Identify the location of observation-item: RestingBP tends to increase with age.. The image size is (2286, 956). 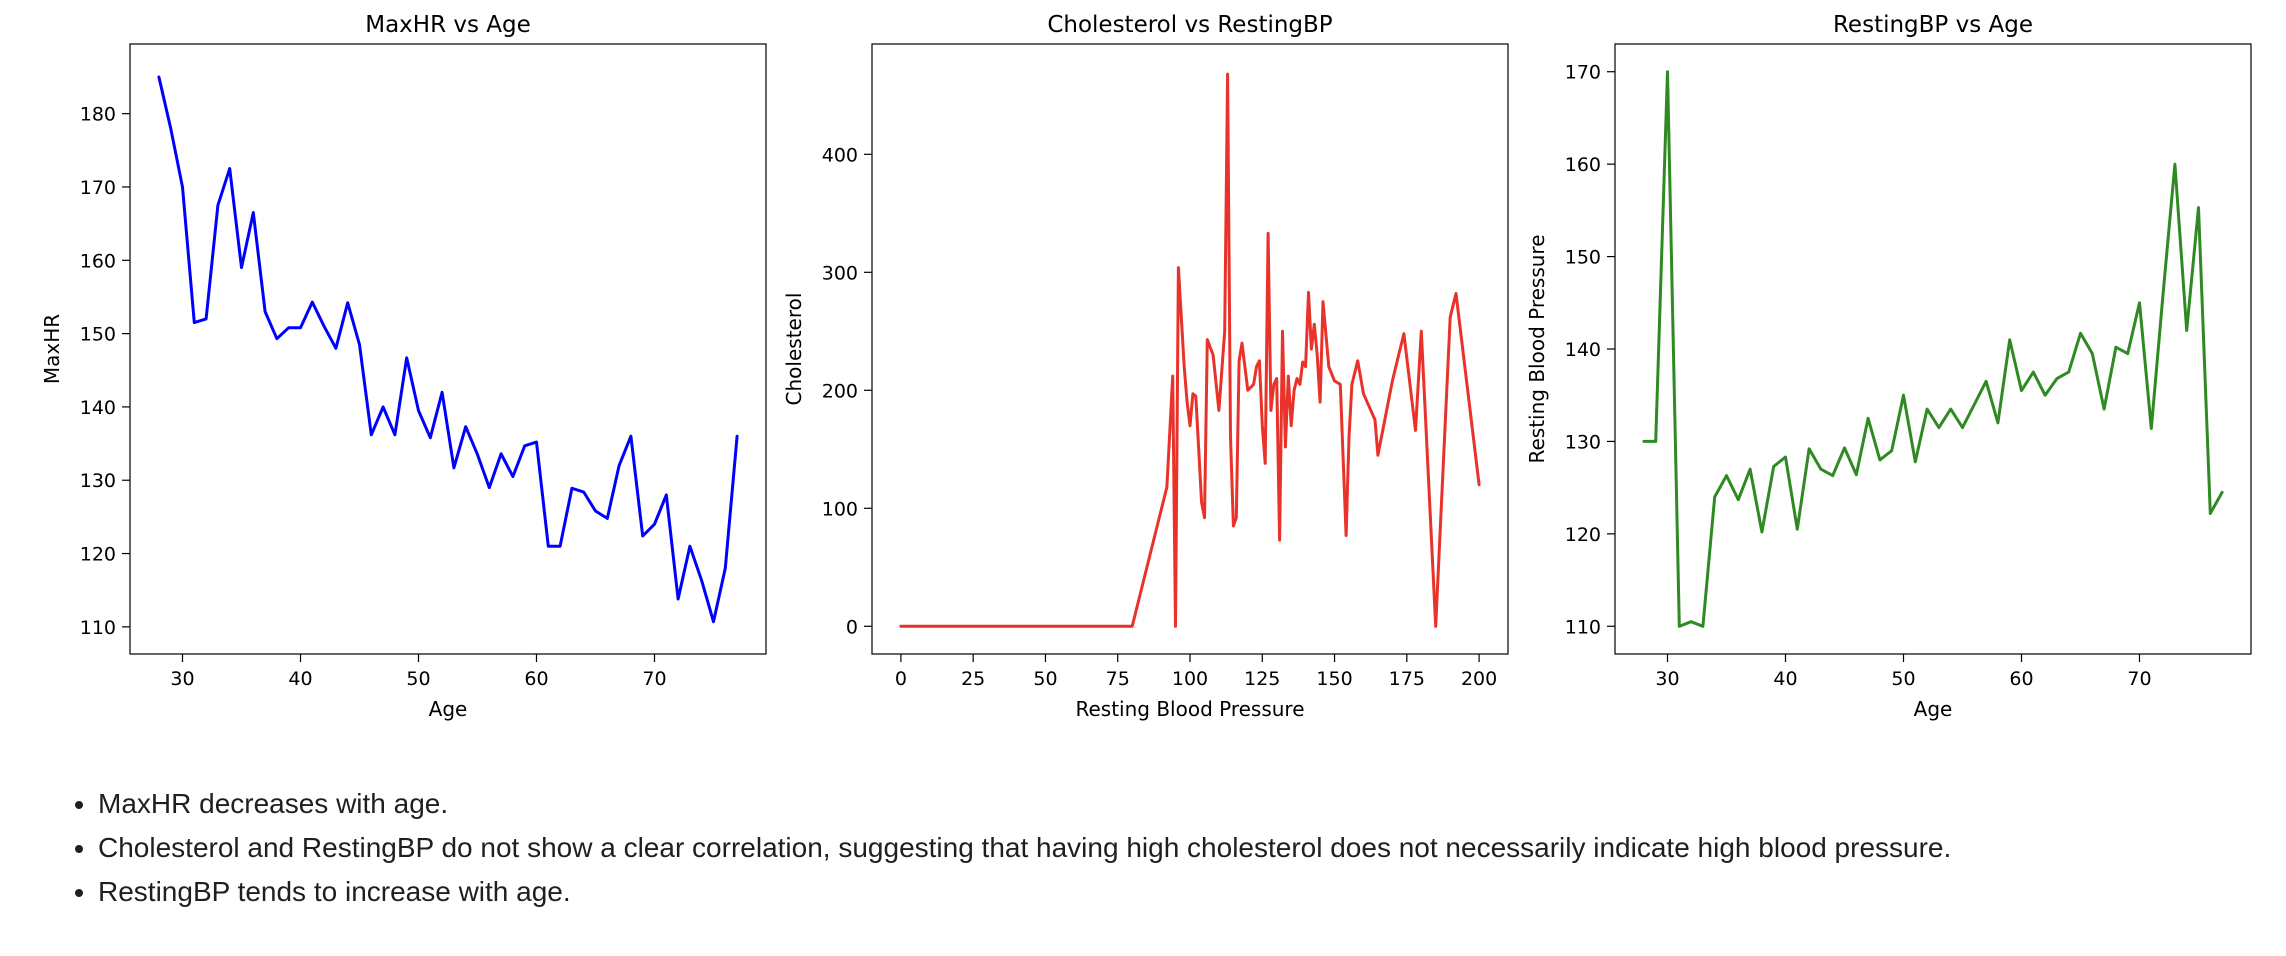
(1024, 892).